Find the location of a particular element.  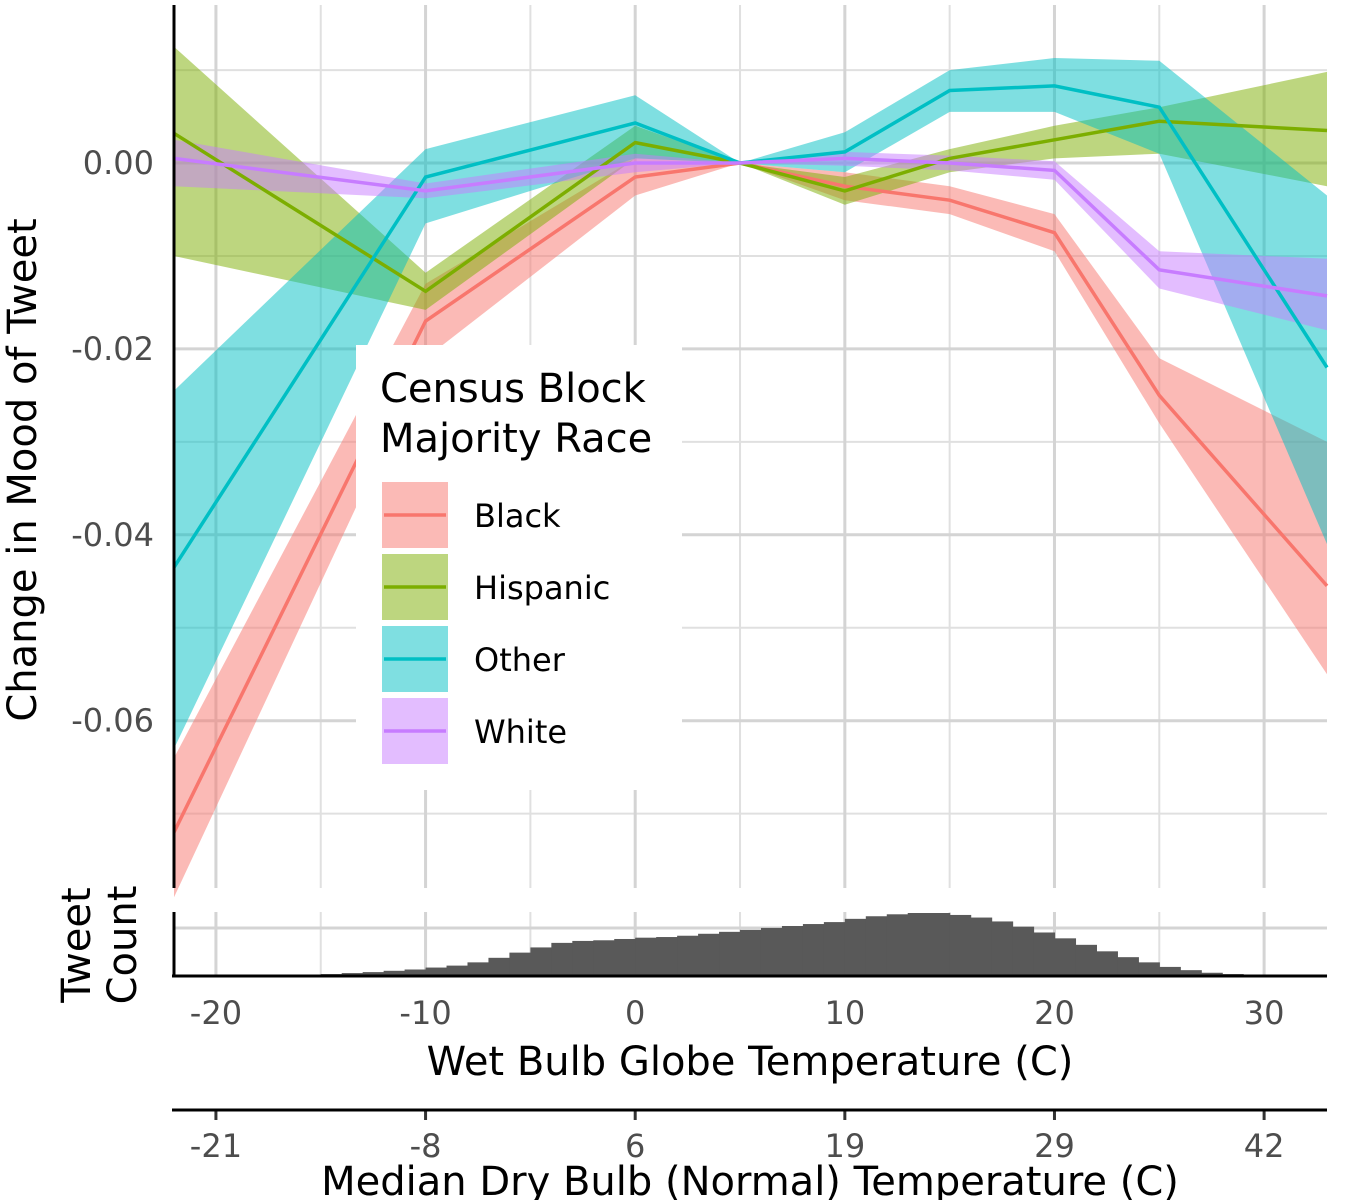

y-tick-label: 0.00 is located at coordinates (118, 163).